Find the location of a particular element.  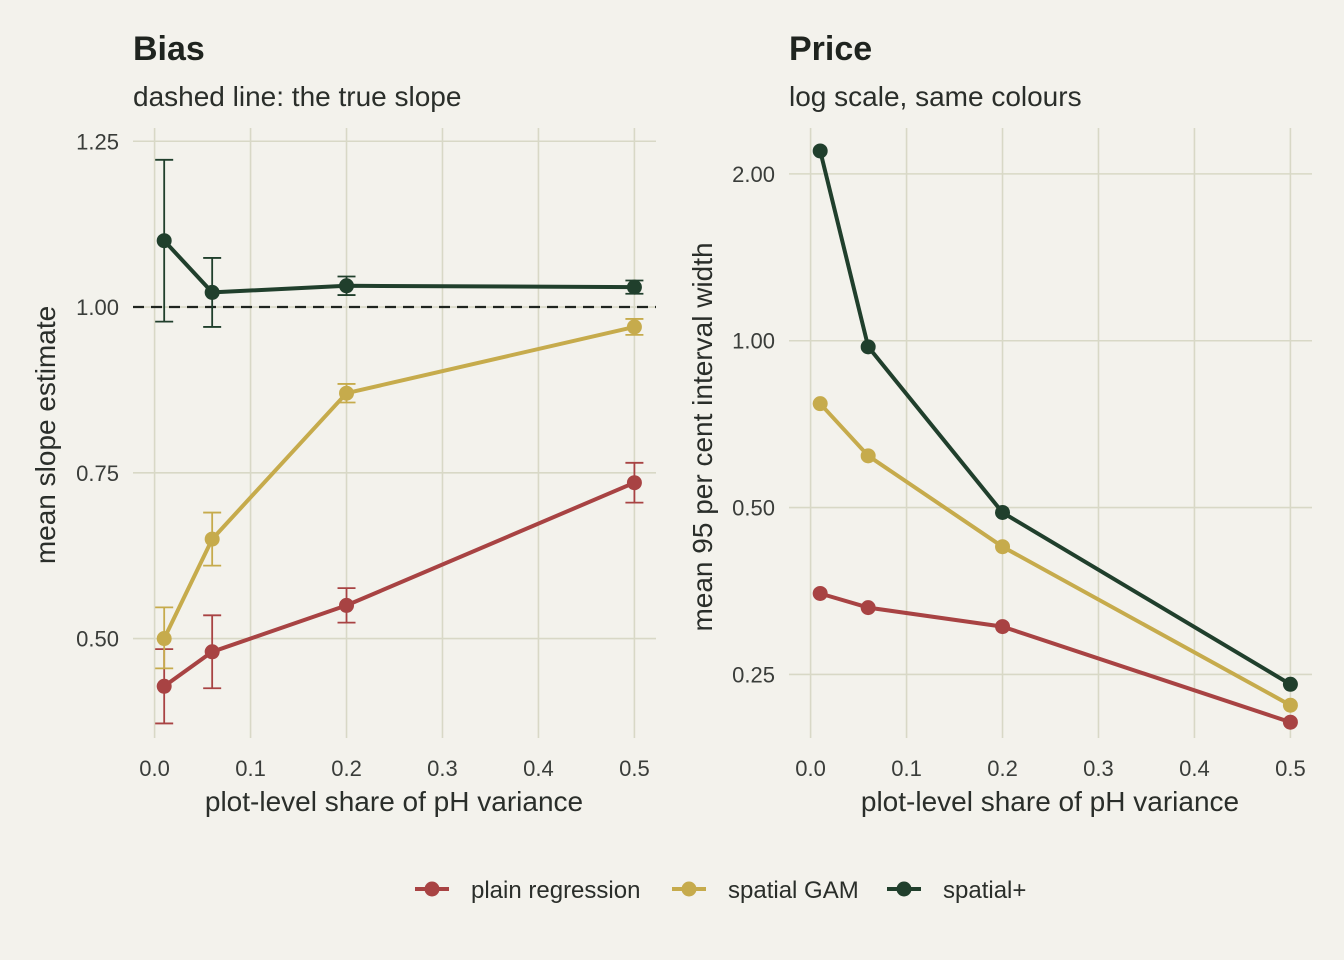

bias-x-tick-label: 0.1 is located at coordinates (250, 768).